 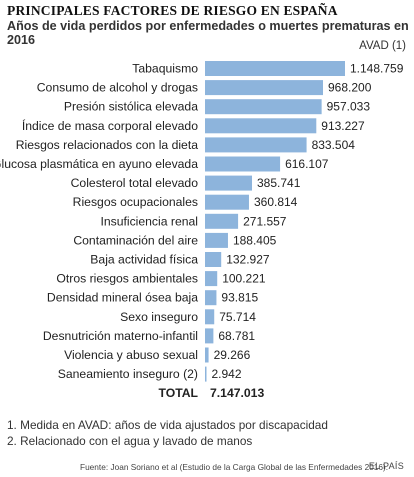 I want to click on category-label: Baja actividad física, so click(x=144, y=260).